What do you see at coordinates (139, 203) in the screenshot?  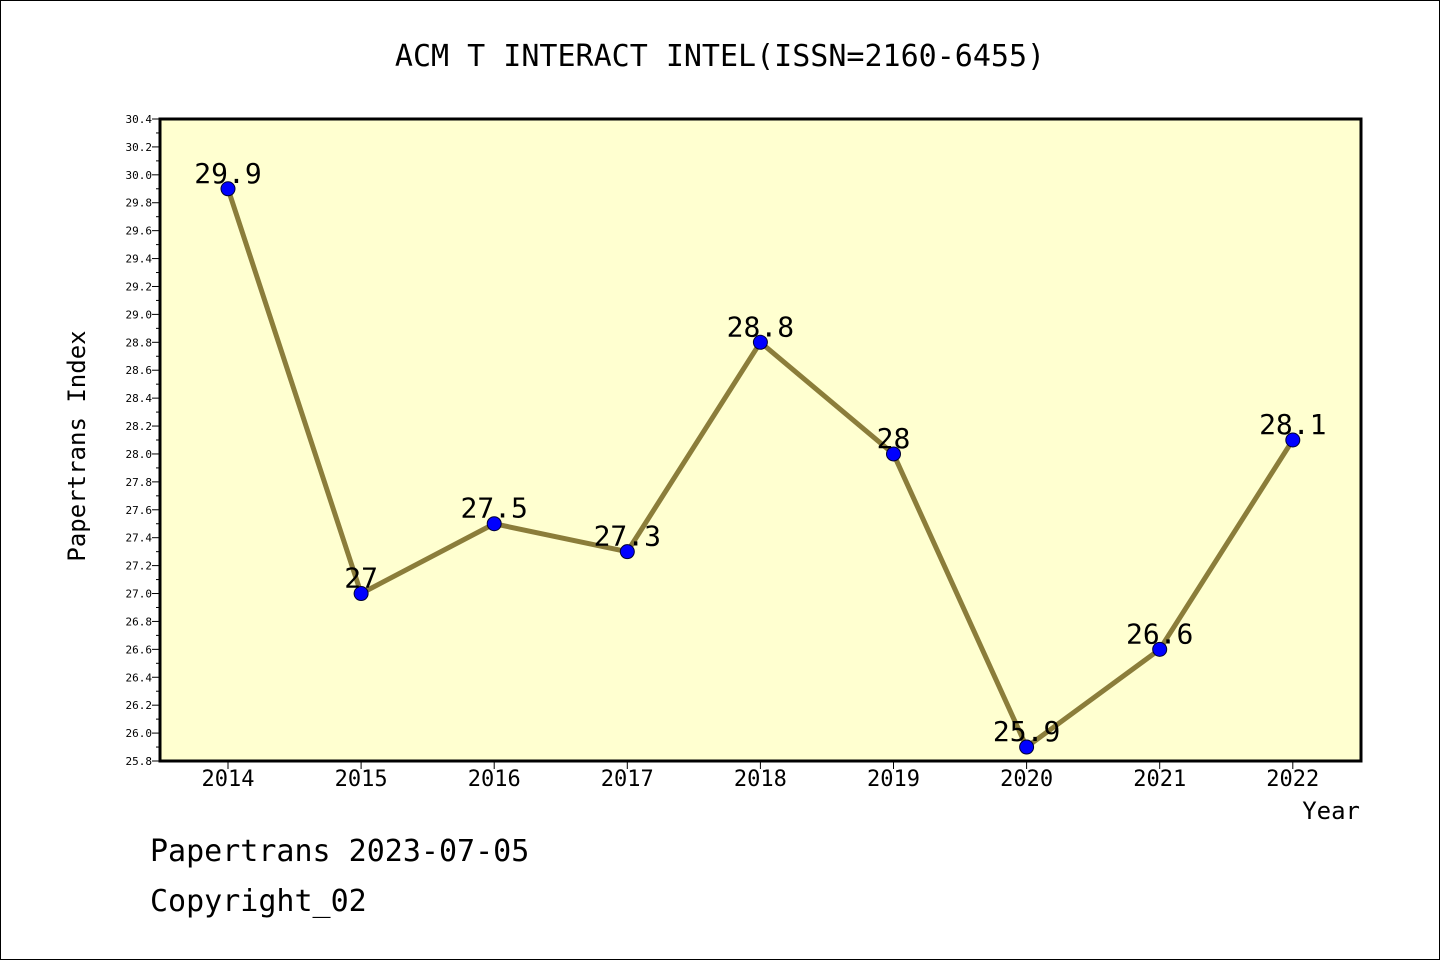 I see `y-tick-label: 29.8` at bounding box center [139, 203].